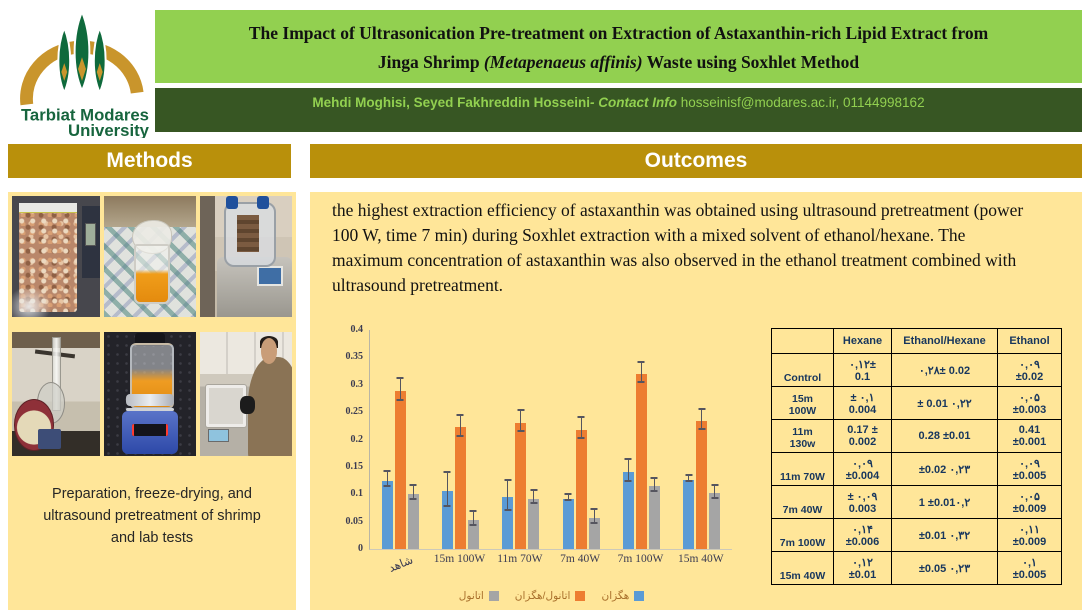 The height and width of the screenshot is (610, 1089). I want to click on x-category-label: 7m 40W, so click(580, 559).